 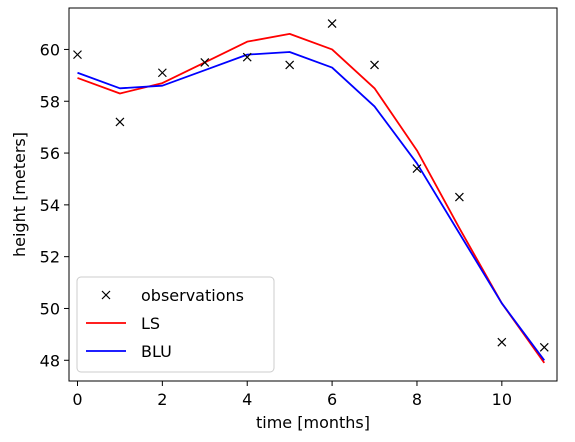 I want to click on legend-entry-blu: BLU, so click(x=129, y=351).